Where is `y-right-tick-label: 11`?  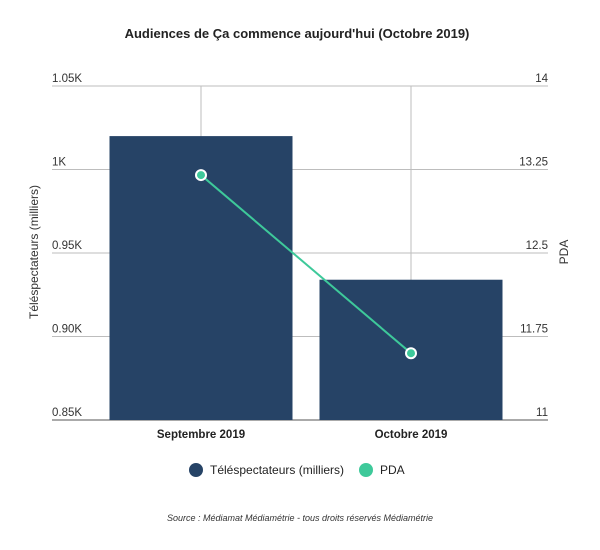
y-right-tick-label: 11 is located at coordinates (542, 413).